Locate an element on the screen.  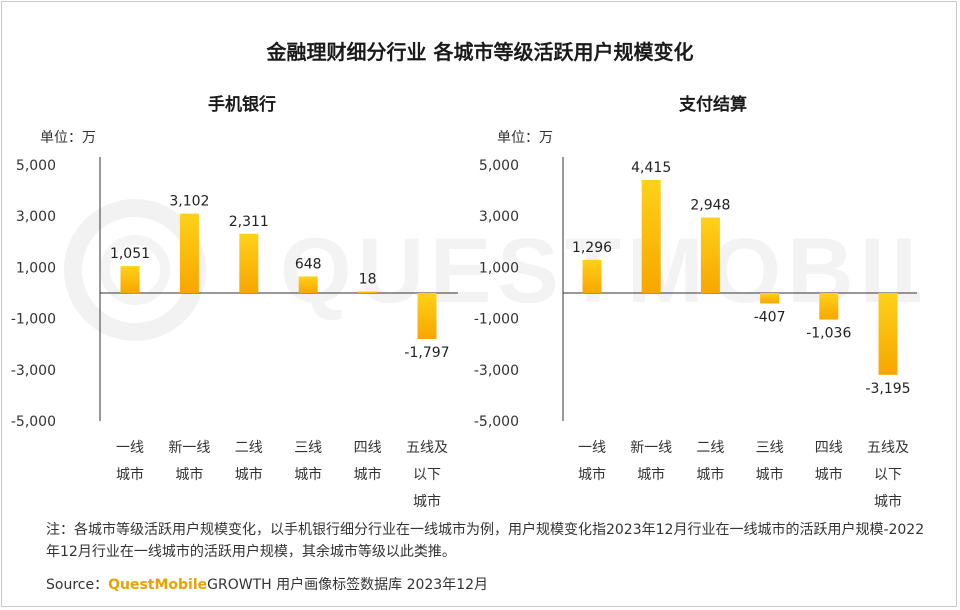
chart-title: 支付结算 is located at coordinates (713, 104).